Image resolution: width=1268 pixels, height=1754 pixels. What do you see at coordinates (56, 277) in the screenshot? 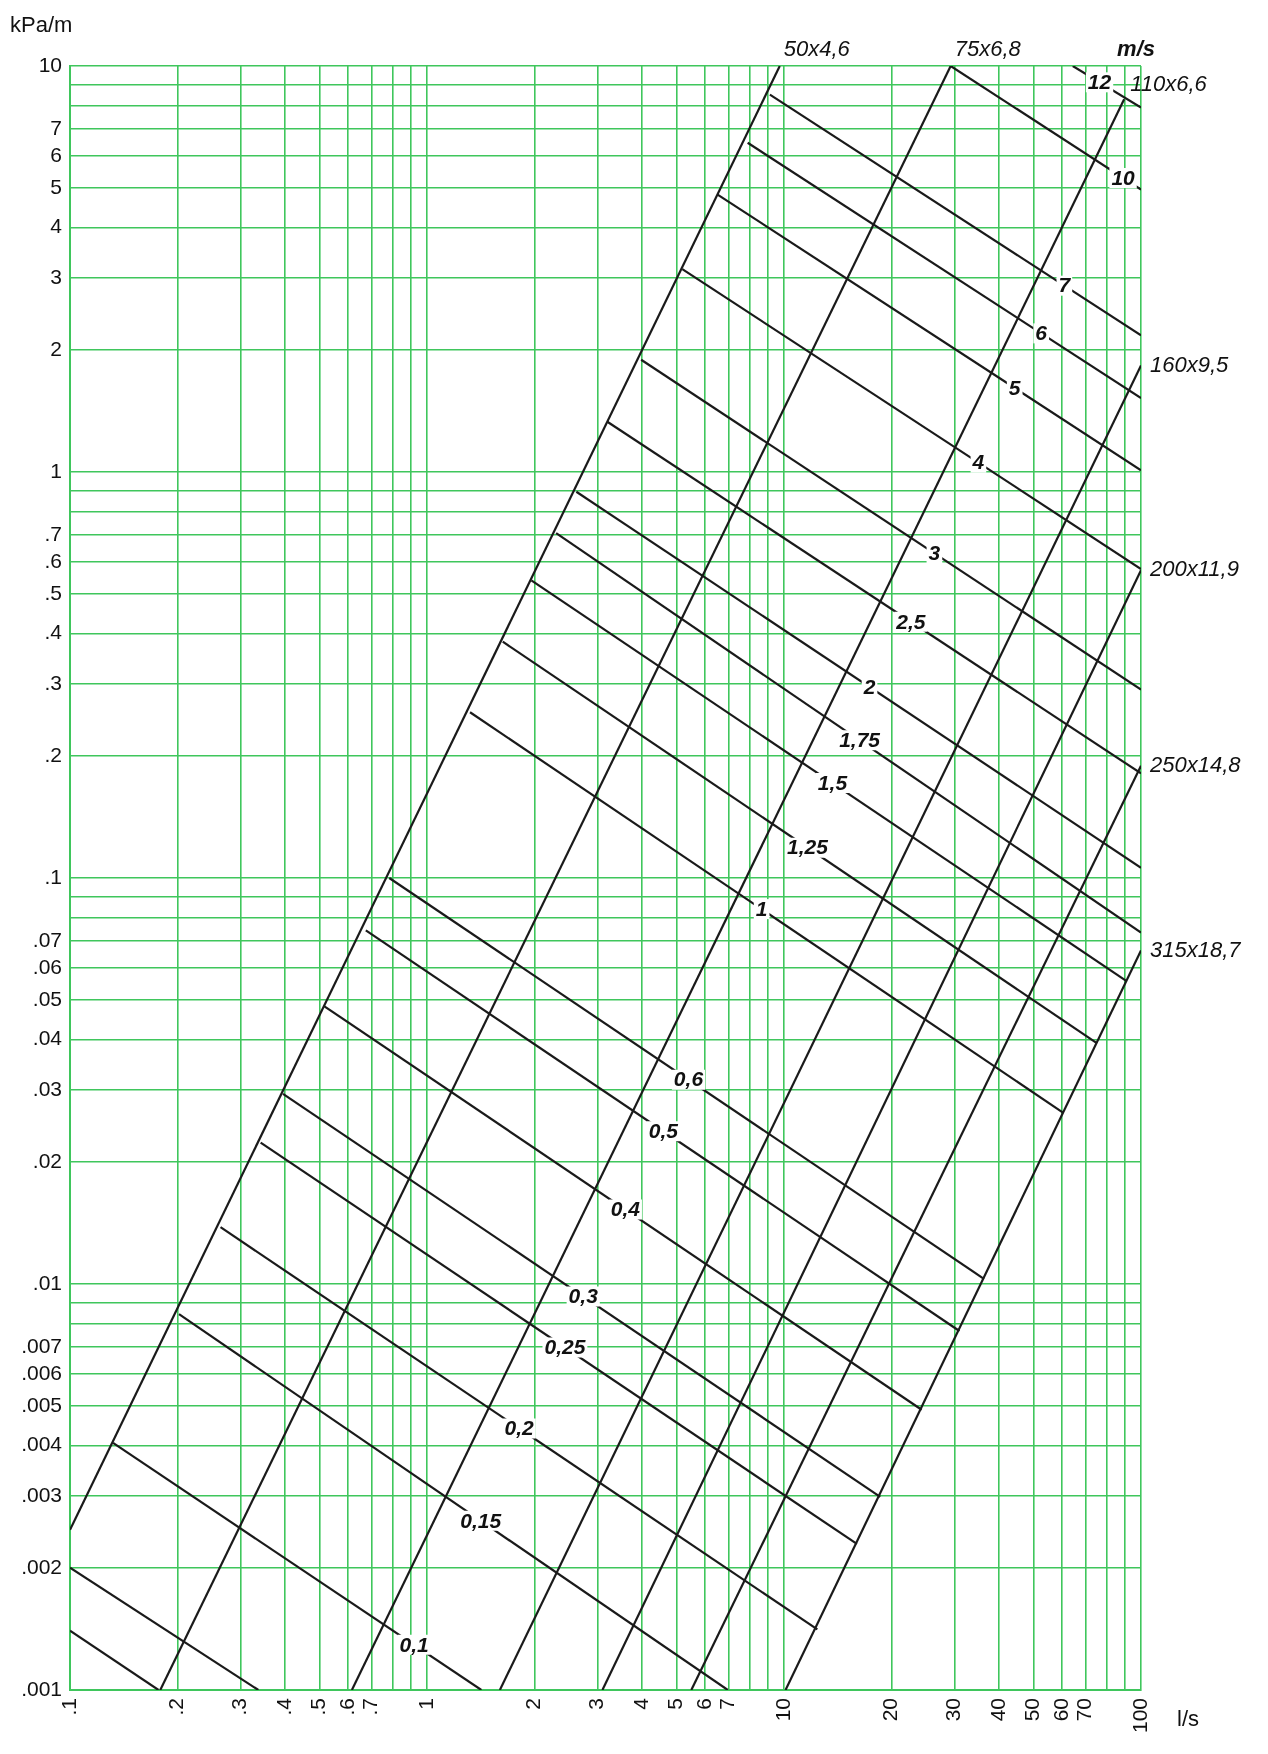
I see `y-tick-label: 3` at bounding box center [56, 277].